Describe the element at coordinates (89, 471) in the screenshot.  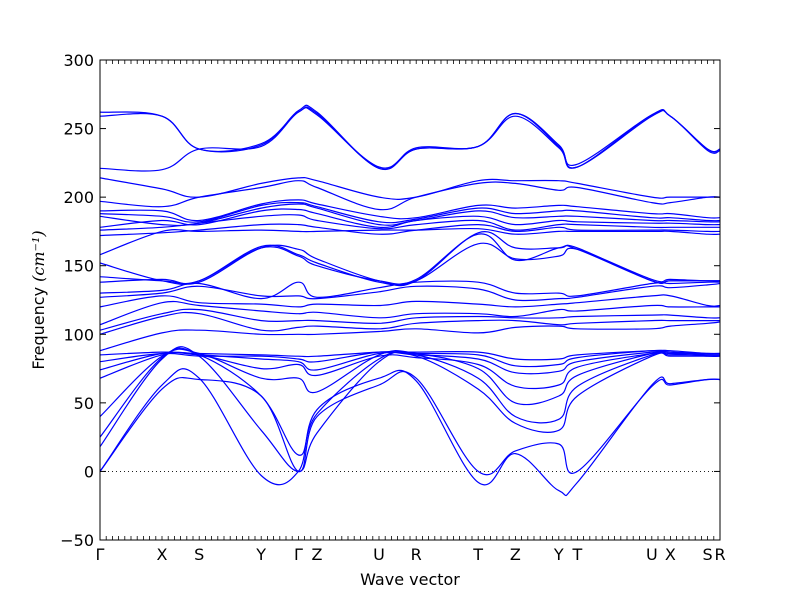
I see `y-tick-label: 0` at that location.